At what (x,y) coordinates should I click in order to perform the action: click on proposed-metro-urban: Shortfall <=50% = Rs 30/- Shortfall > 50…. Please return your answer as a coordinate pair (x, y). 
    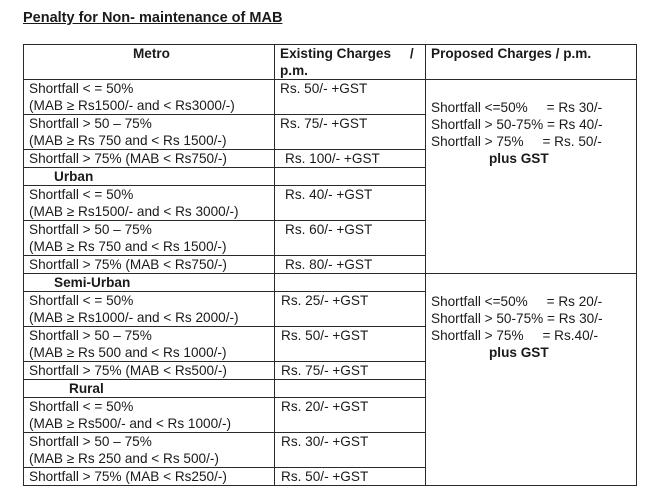
    Looking at the image, I should click on (531, 176).